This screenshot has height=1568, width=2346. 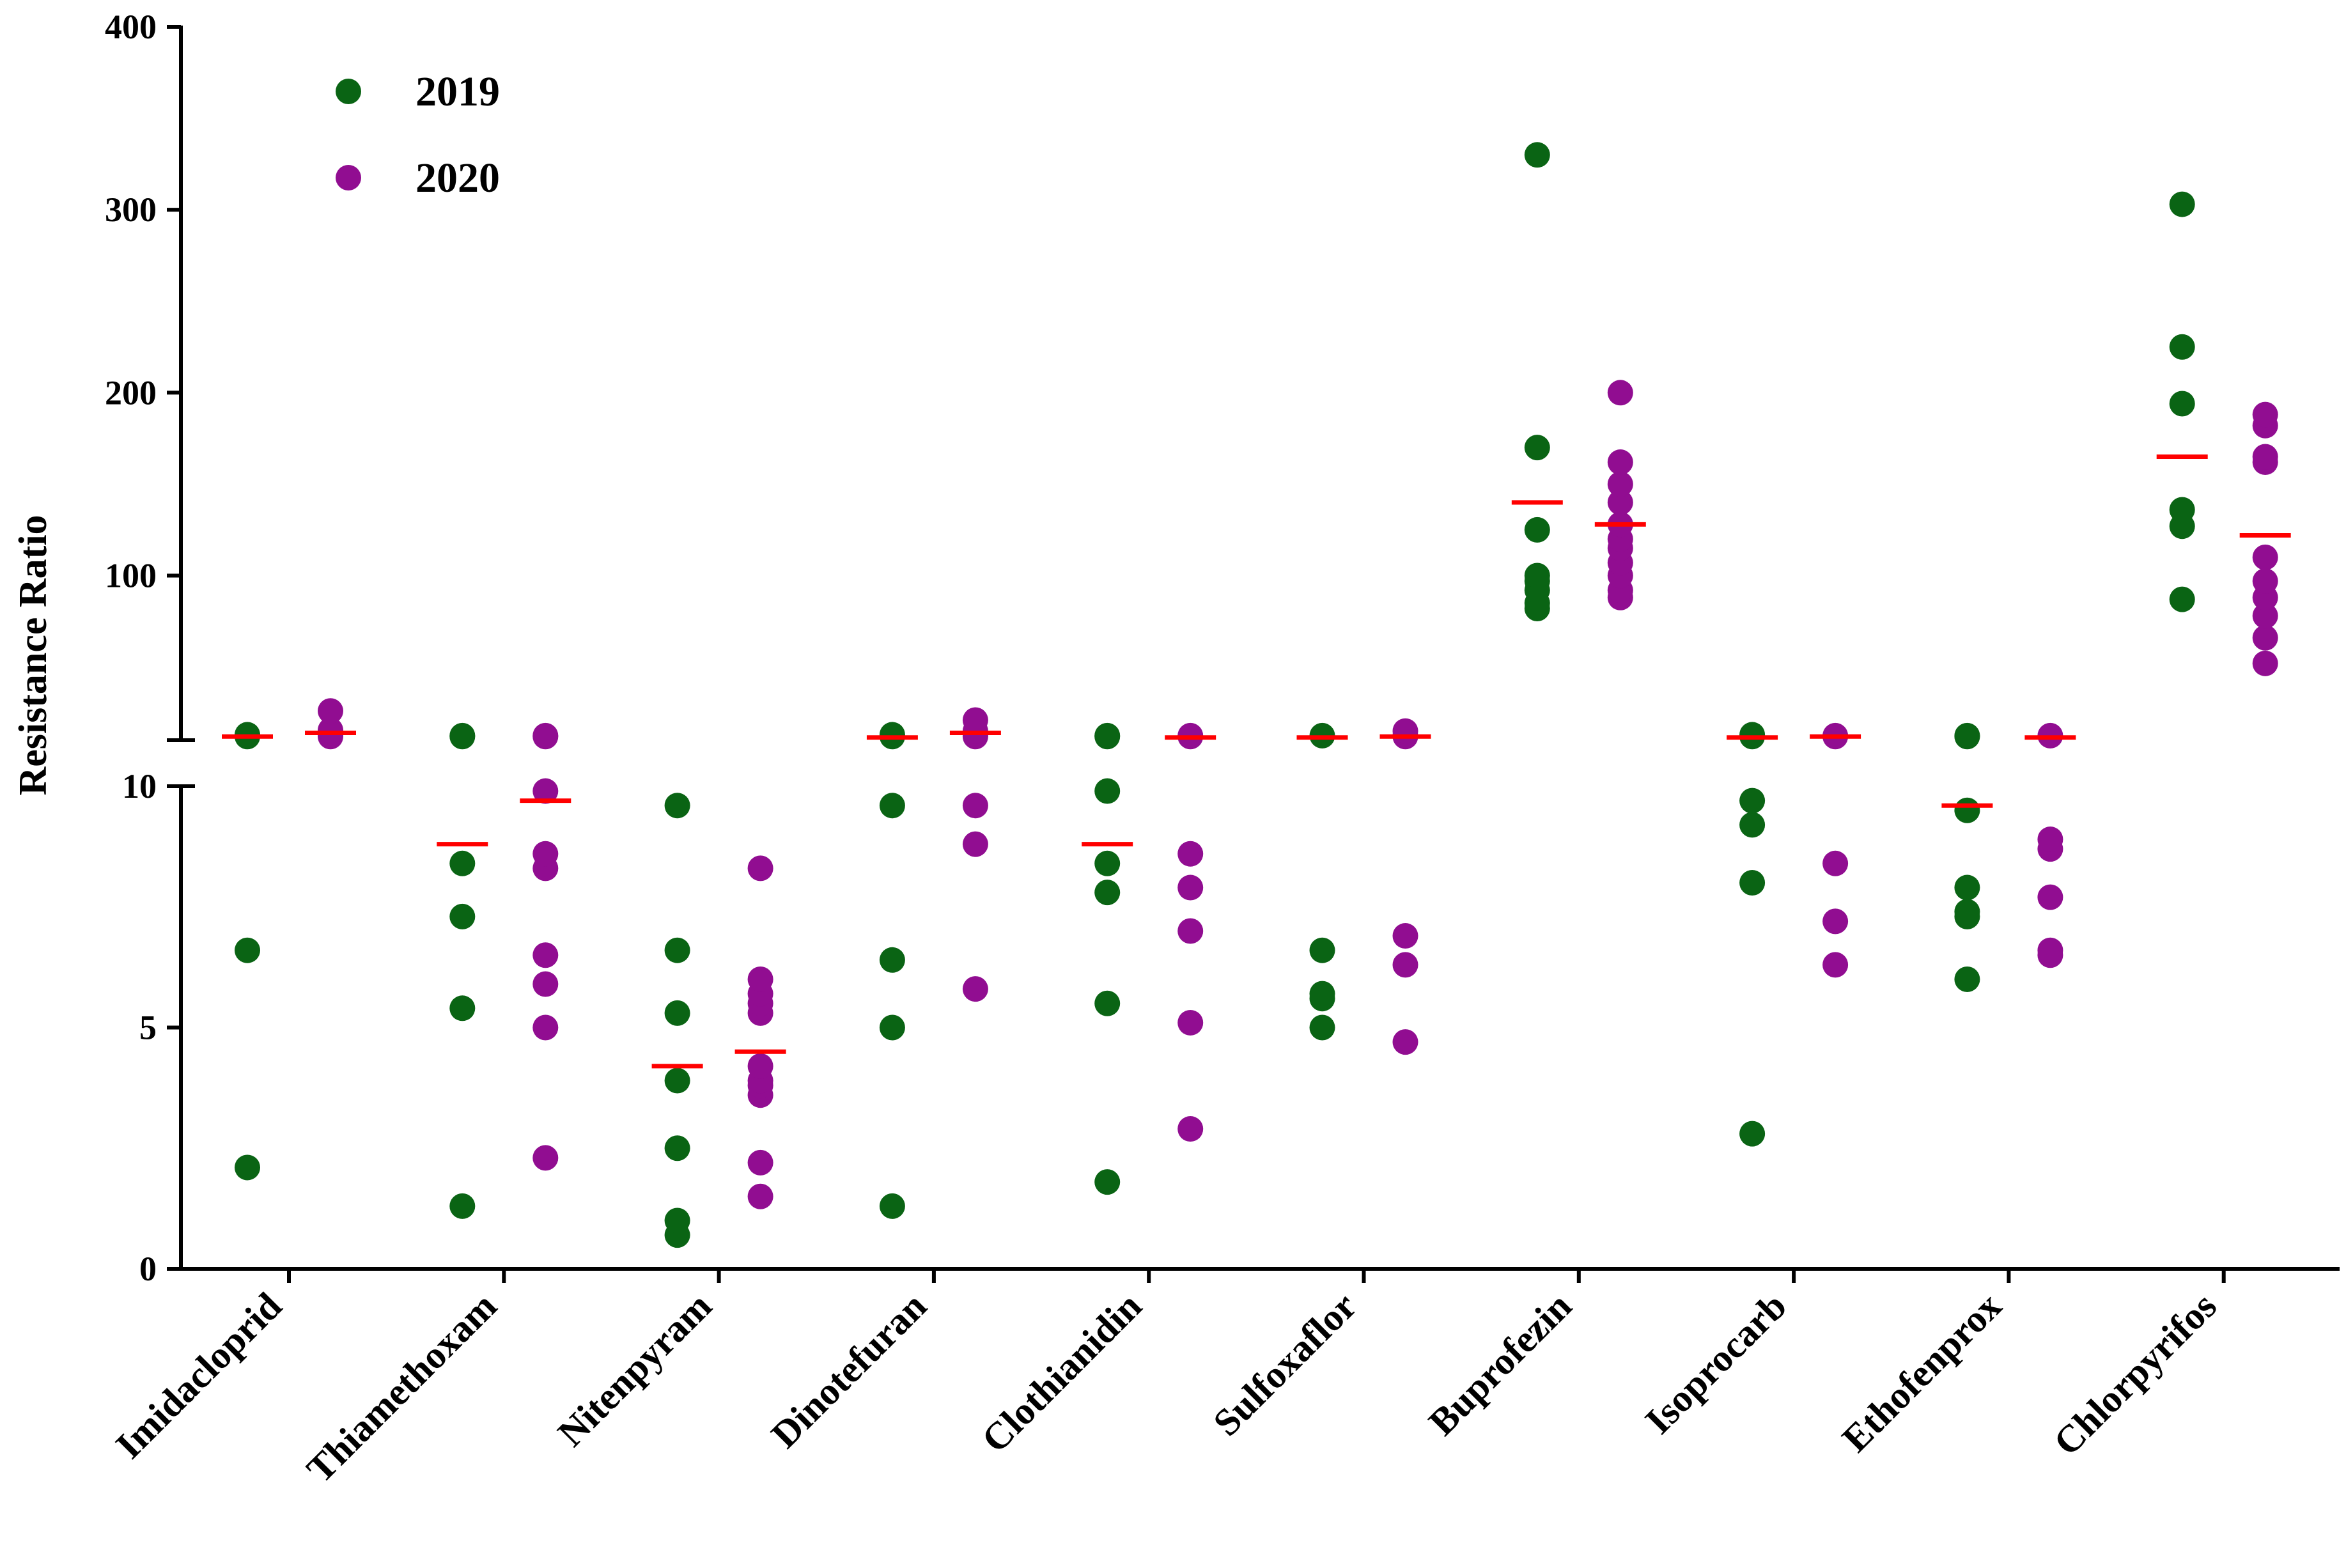 I want to click on y-tick-label: 100, so click(x=131, y=575).